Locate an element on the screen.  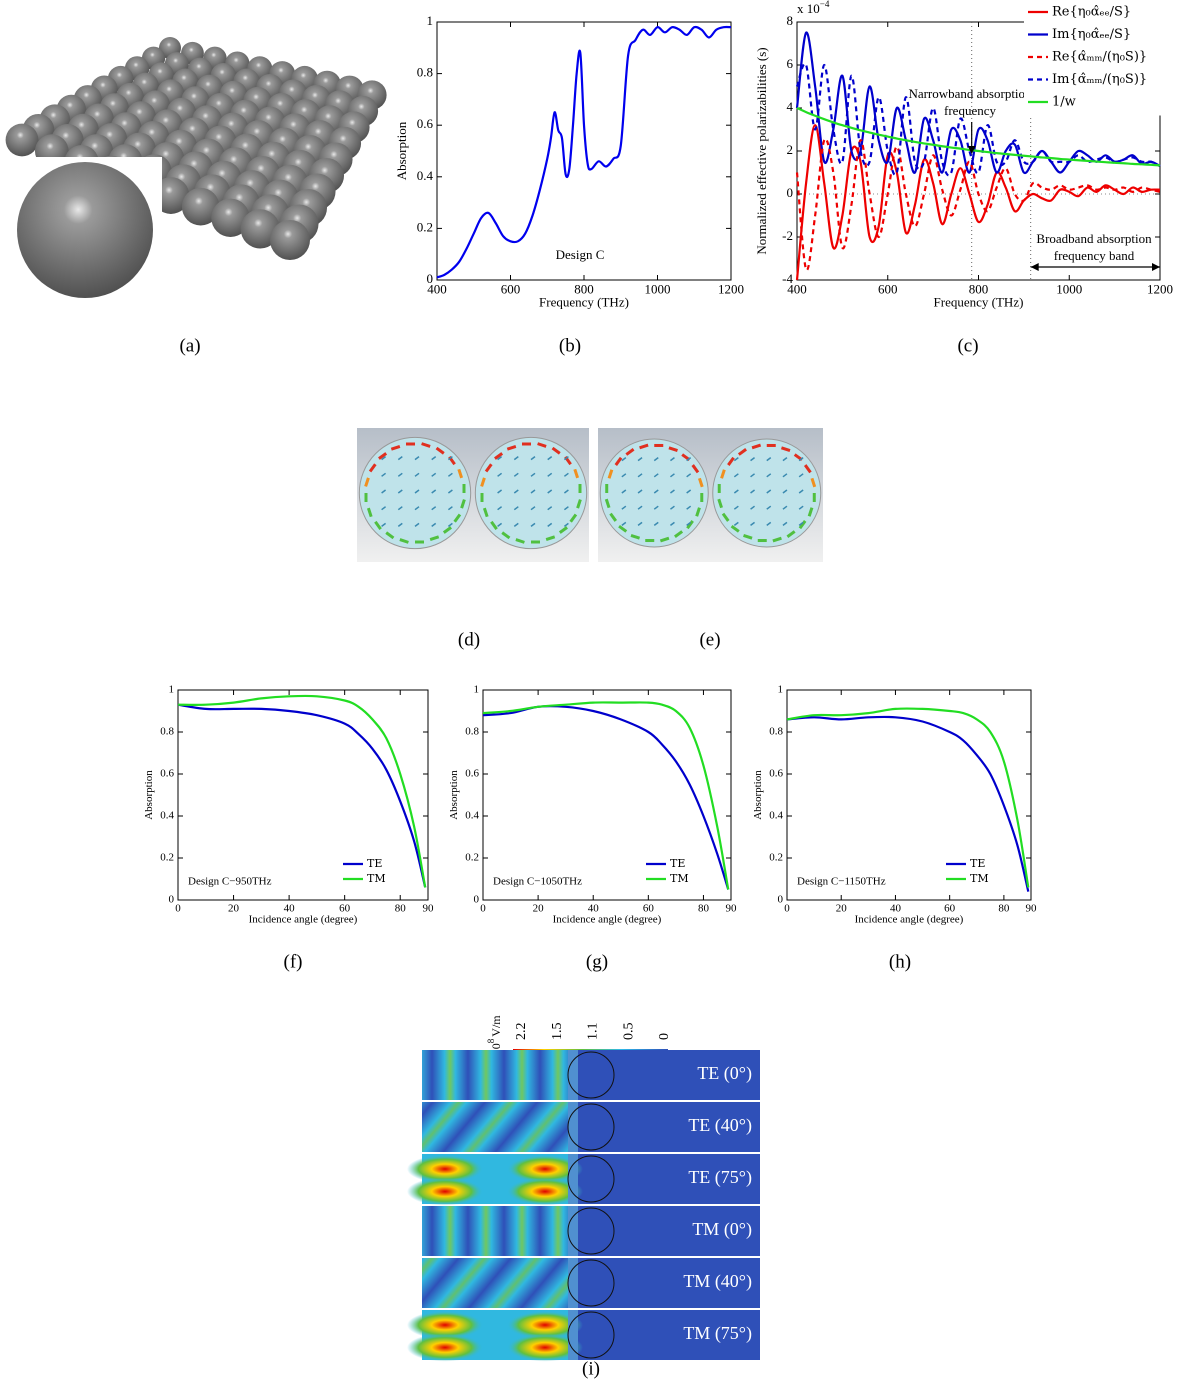
legend-label: Im{α̂ₘₘ/(η₀S)} is located at coordinates (1099, 79).